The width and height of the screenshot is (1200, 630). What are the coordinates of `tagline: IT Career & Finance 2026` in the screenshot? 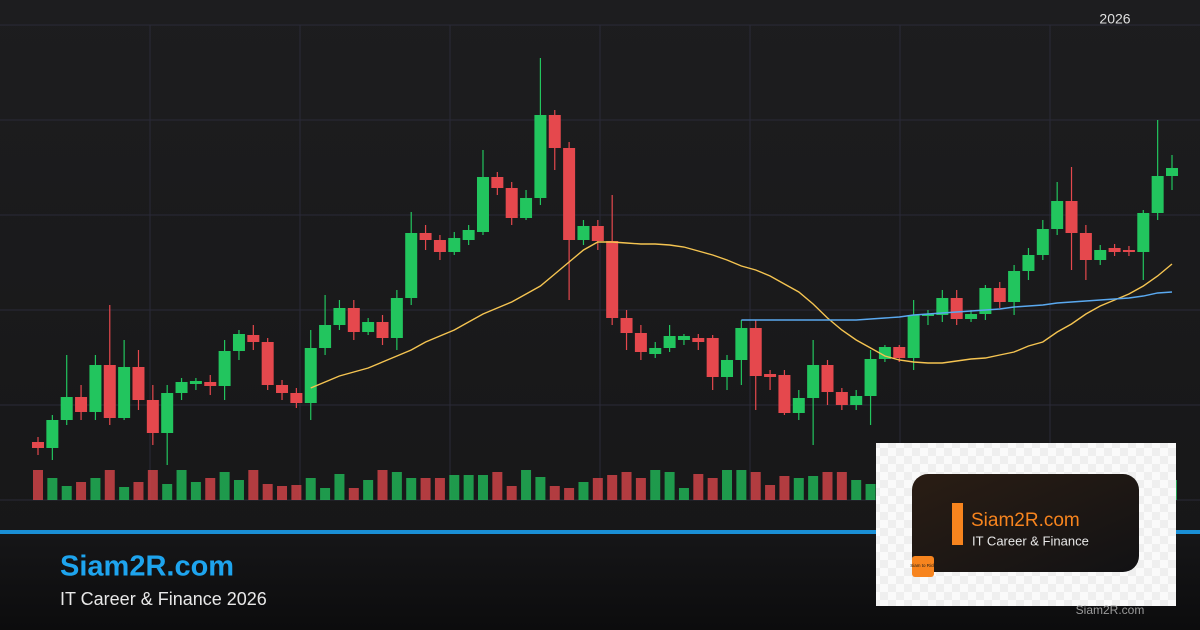 It's located at (163, 599).